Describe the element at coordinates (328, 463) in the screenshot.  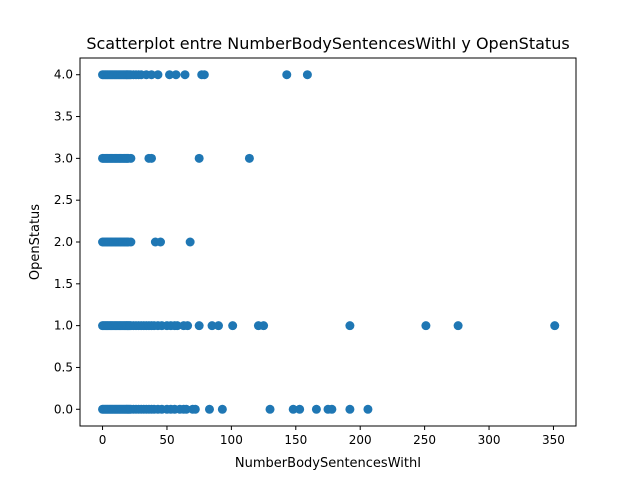
I see `x-axis-label: NumberBodySentencesWithI` at that location.